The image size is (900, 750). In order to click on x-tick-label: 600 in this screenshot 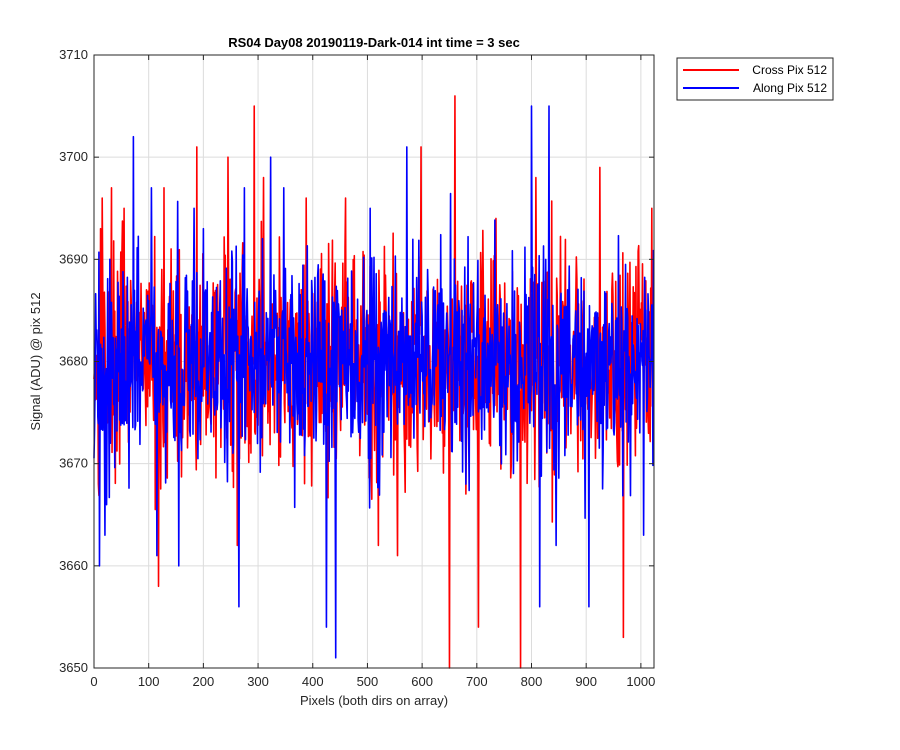, I will do `click(422, 681)`.